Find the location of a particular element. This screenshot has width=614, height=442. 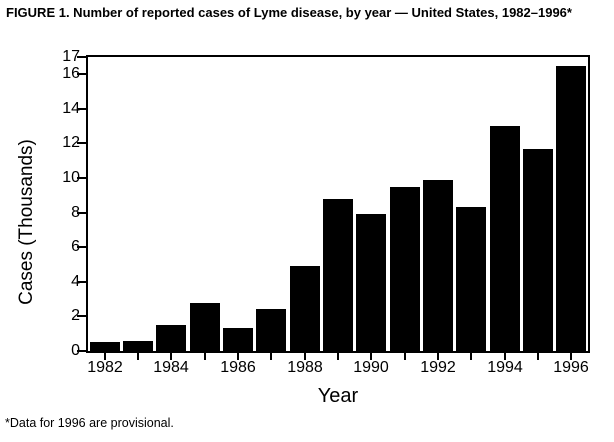

bar-1984 is located at coordinates (171, 338).